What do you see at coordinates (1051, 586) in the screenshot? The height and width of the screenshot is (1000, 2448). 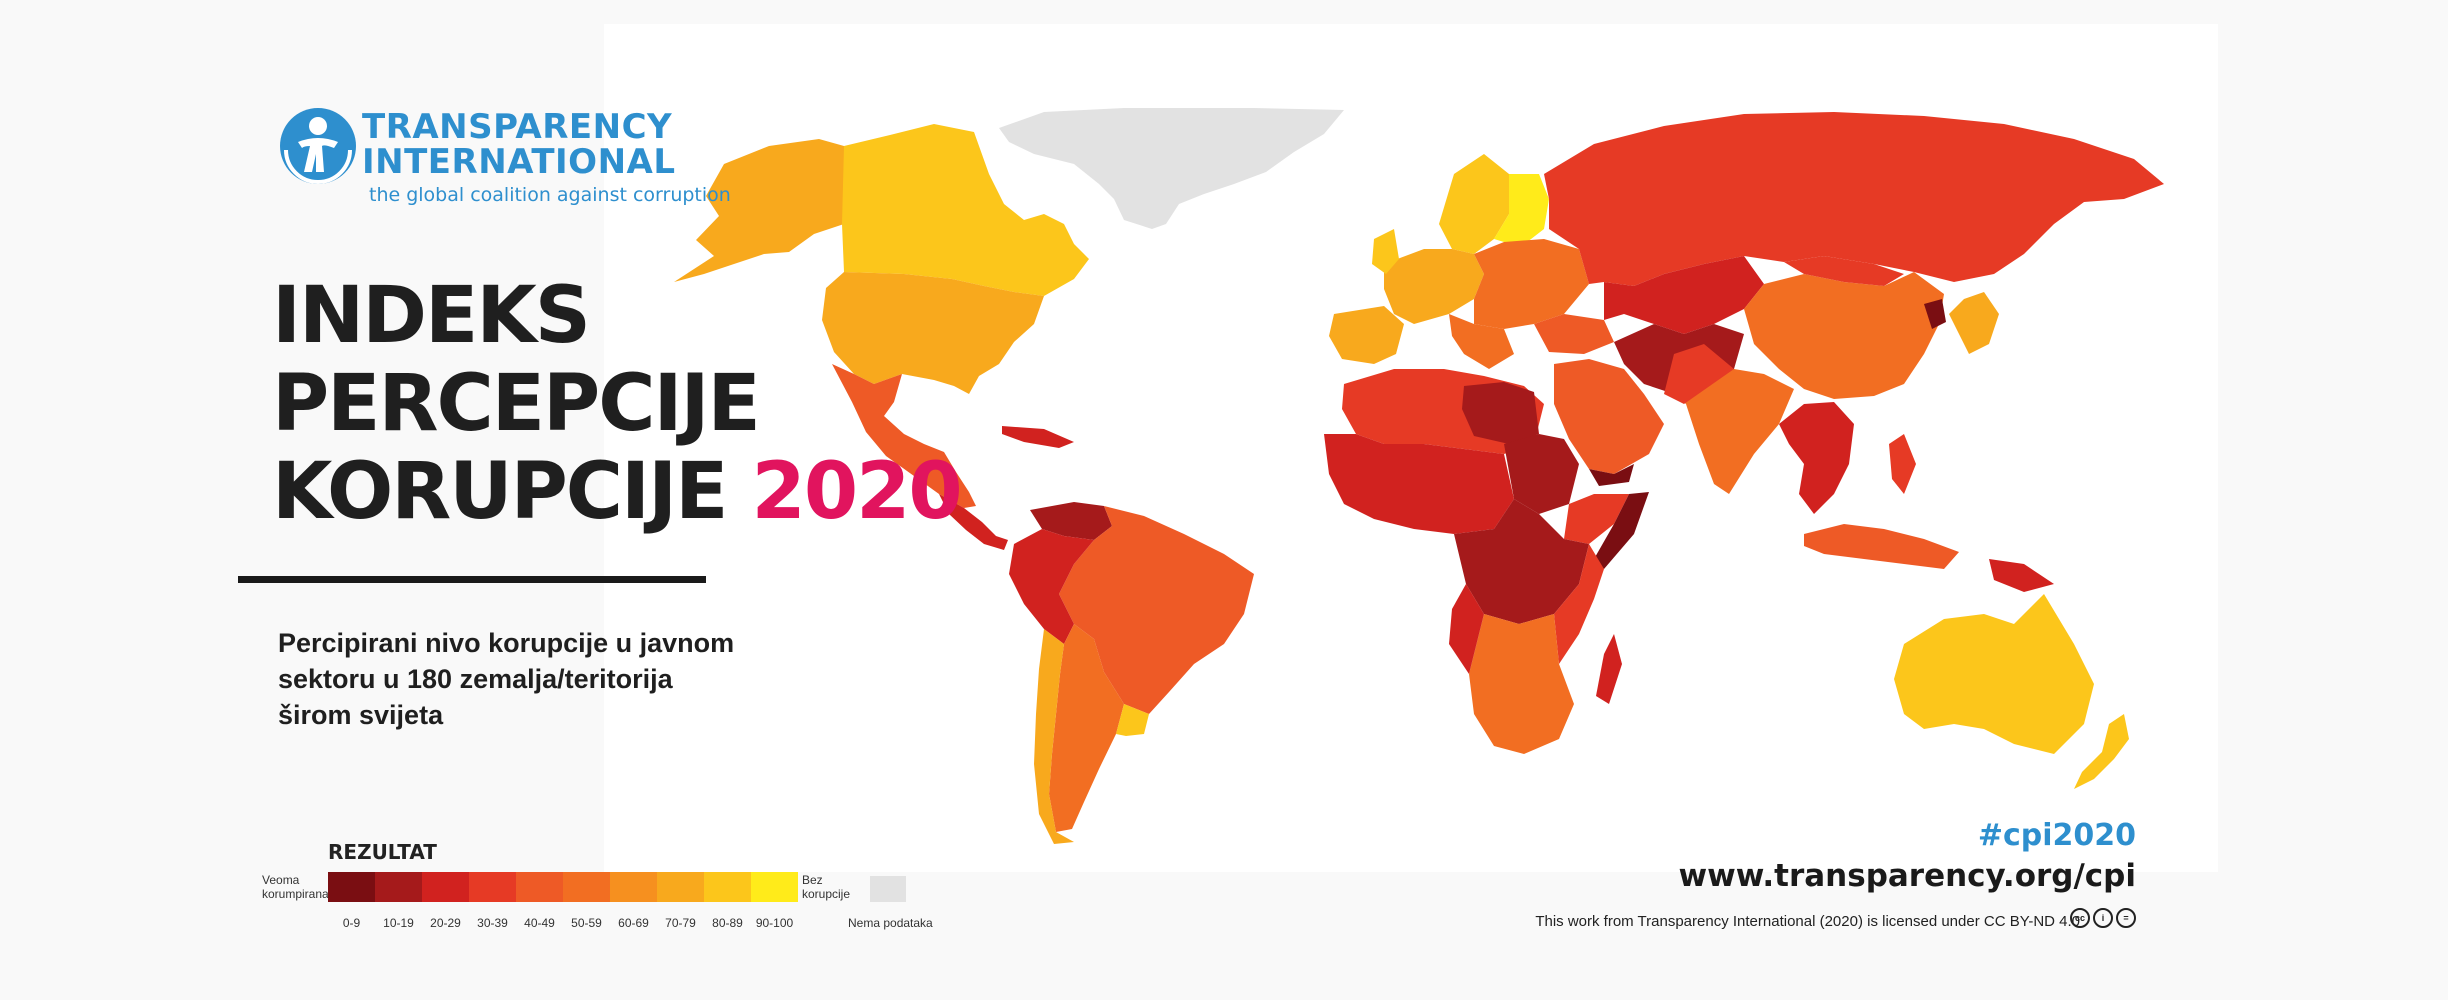 I see `map-andes` at bounding box center [1051, 586].